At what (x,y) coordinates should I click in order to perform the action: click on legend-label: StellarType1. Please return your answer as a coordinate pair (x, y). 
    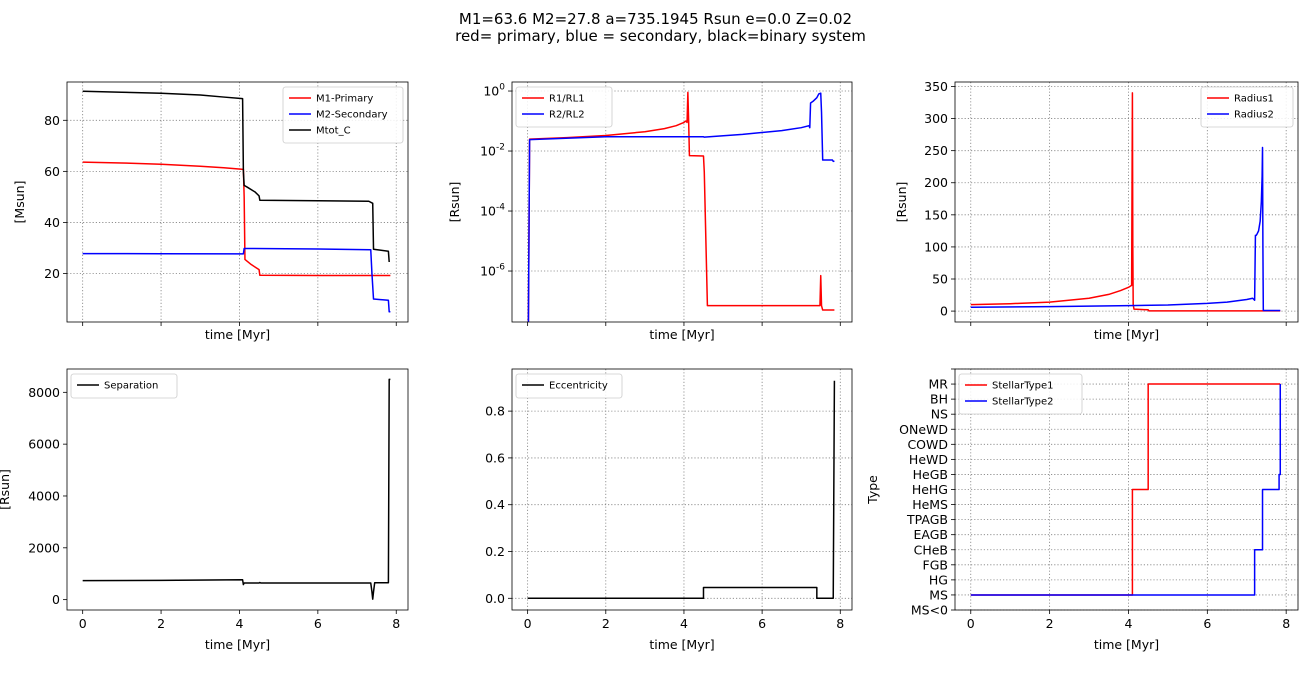
    Looking at the image, I should click on (1023, 386).